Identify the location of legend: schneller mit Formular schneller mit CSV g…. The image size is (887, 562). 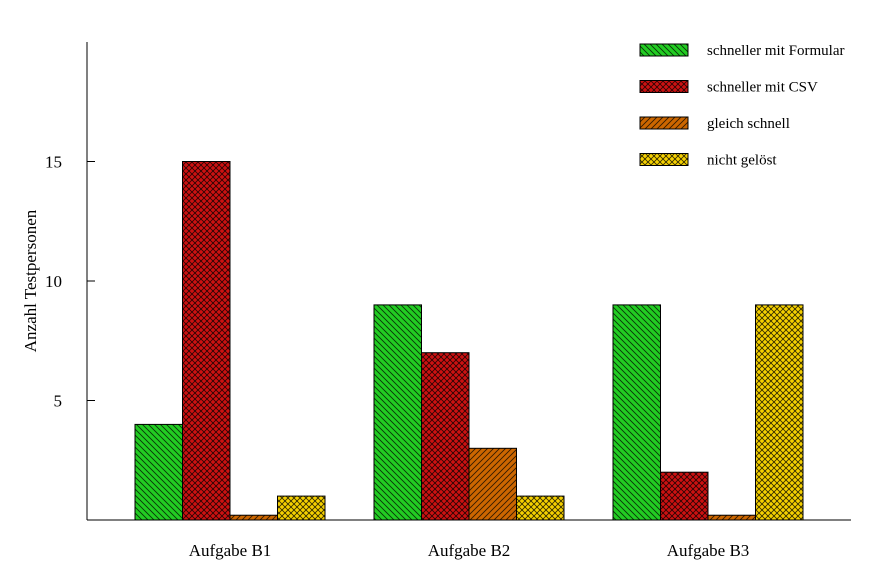
(741, 106).